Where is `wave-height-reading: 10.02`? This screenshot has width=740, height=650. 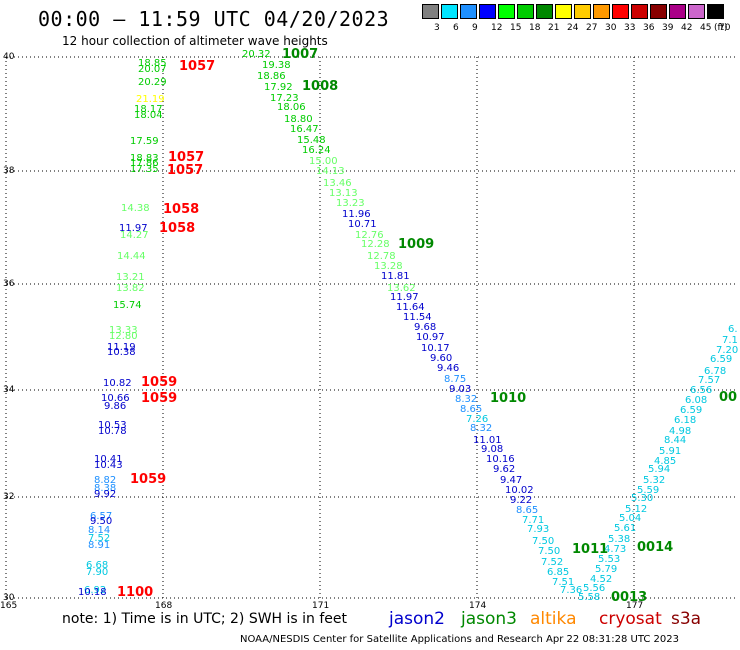
wave-height-reading: 10.02 is located at coordinates (519, 490).